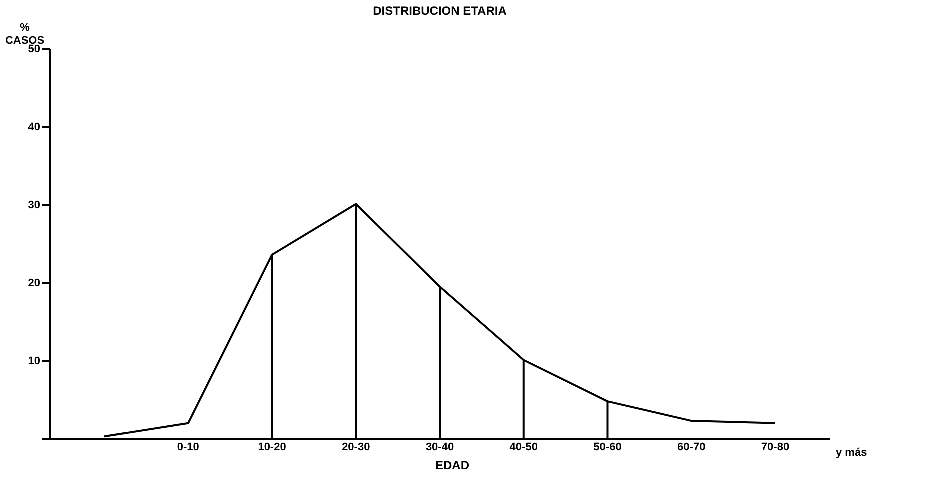  I want to click on y-tick-label: 10, so click(34, 362).